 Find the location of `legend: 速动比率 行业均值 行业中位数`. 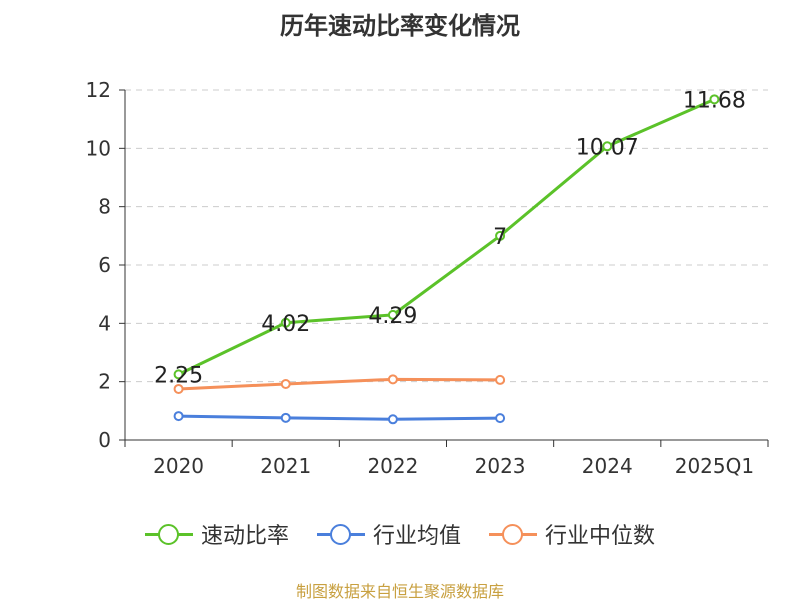

legend: 速动比率 行业均值 行业中位数 is located at coordinates (400, 534).